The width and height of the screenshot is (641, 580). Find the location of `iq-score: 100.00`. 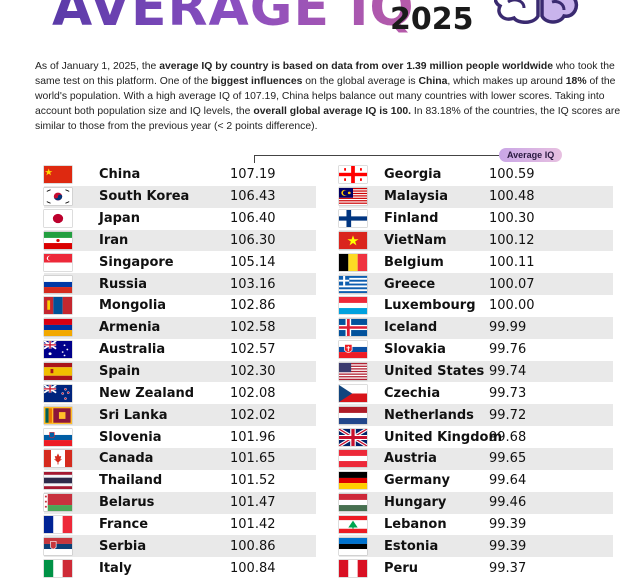

iq-score: 100.00 is located at coordinates (512, 306).